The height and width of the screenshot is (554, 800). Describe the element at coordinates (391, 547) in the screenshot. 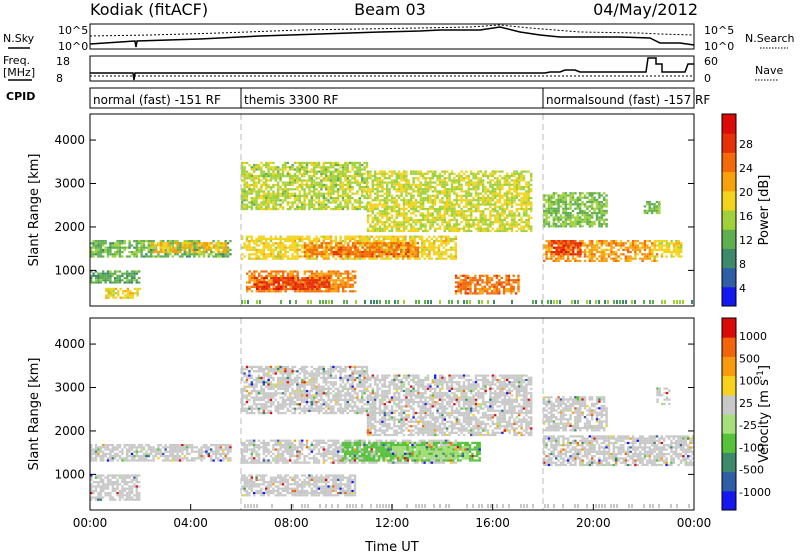

I see `x-axis-label: Time UT` at that location.